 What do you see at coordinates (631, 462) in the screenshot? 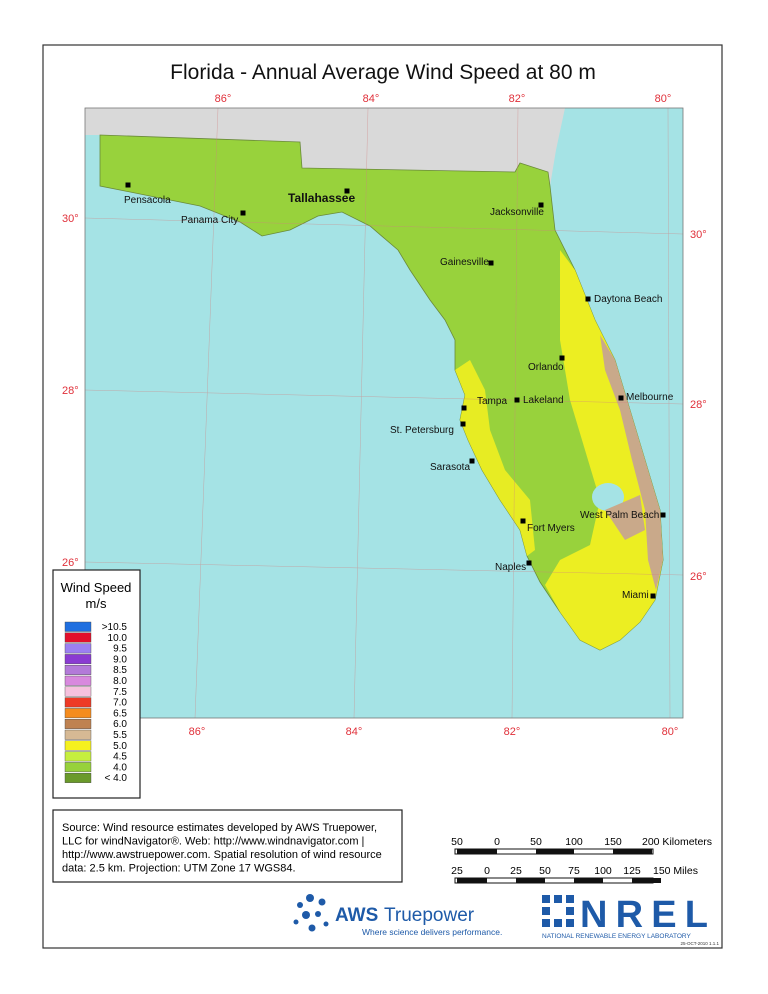
I see `coastal-tan` at bounding box center [631, 462].